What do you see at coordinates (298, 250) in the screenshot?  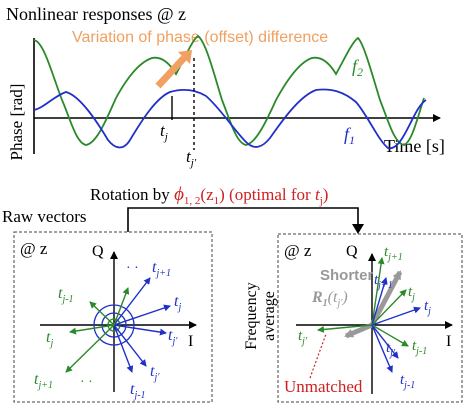 I see `right-at-z: @ z` at bounding box center [298, 250].